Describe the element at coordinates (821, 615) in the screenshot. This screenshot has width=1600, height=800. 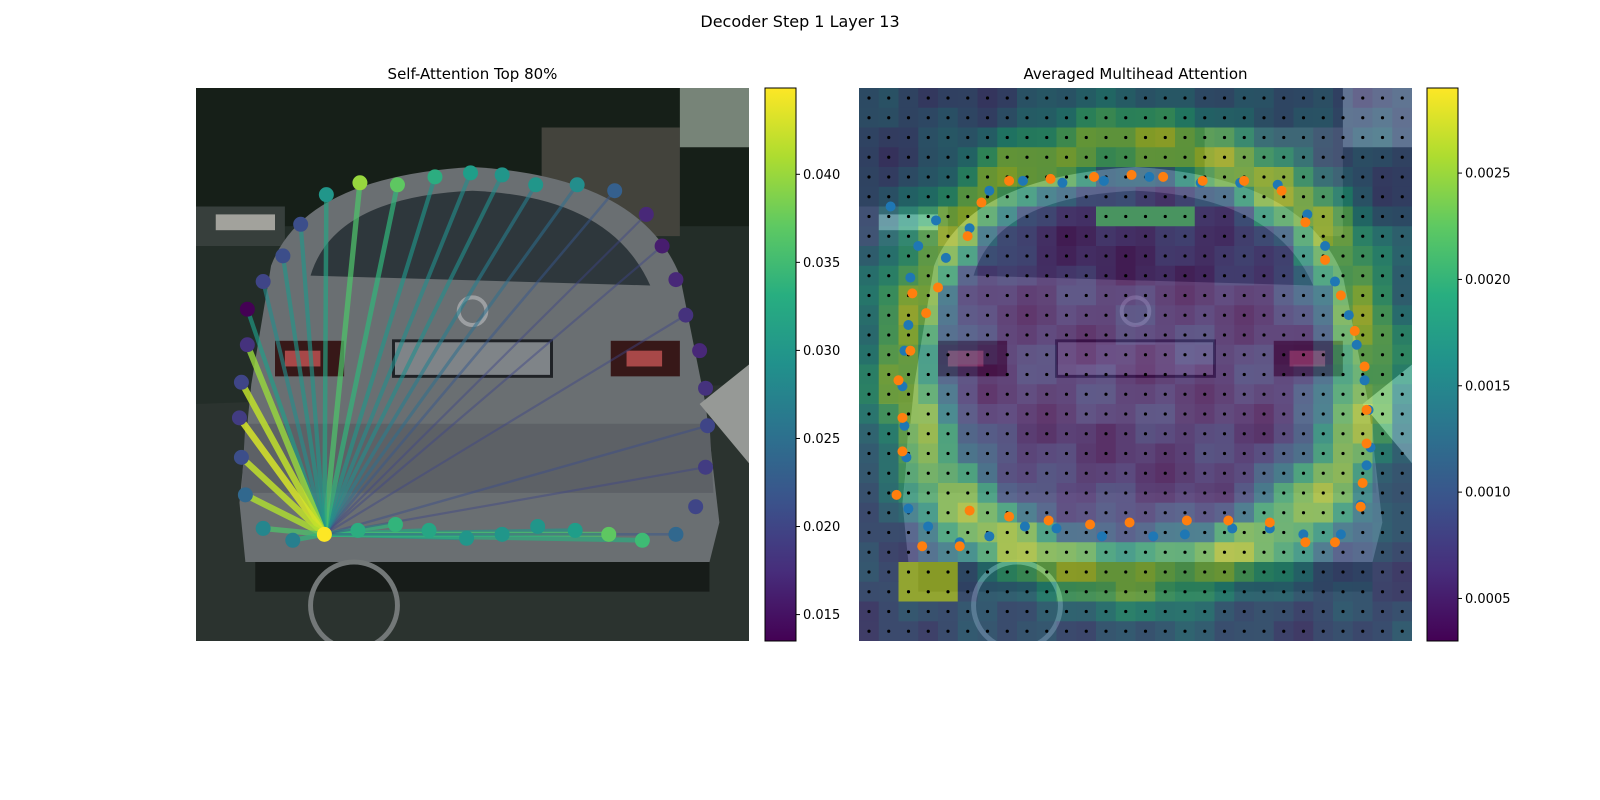
I see `left-colorbar-tick-label-0: 0.015` at that location.